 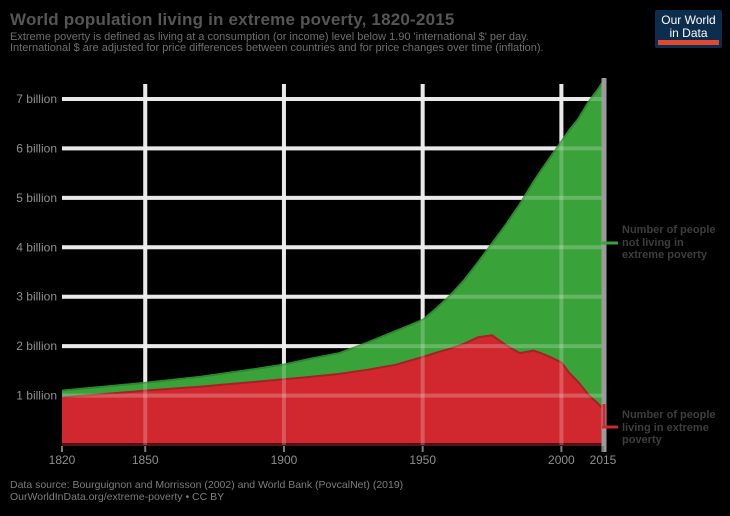 I want to click on x-tick-label: 1820, so click(x=62, y=460).